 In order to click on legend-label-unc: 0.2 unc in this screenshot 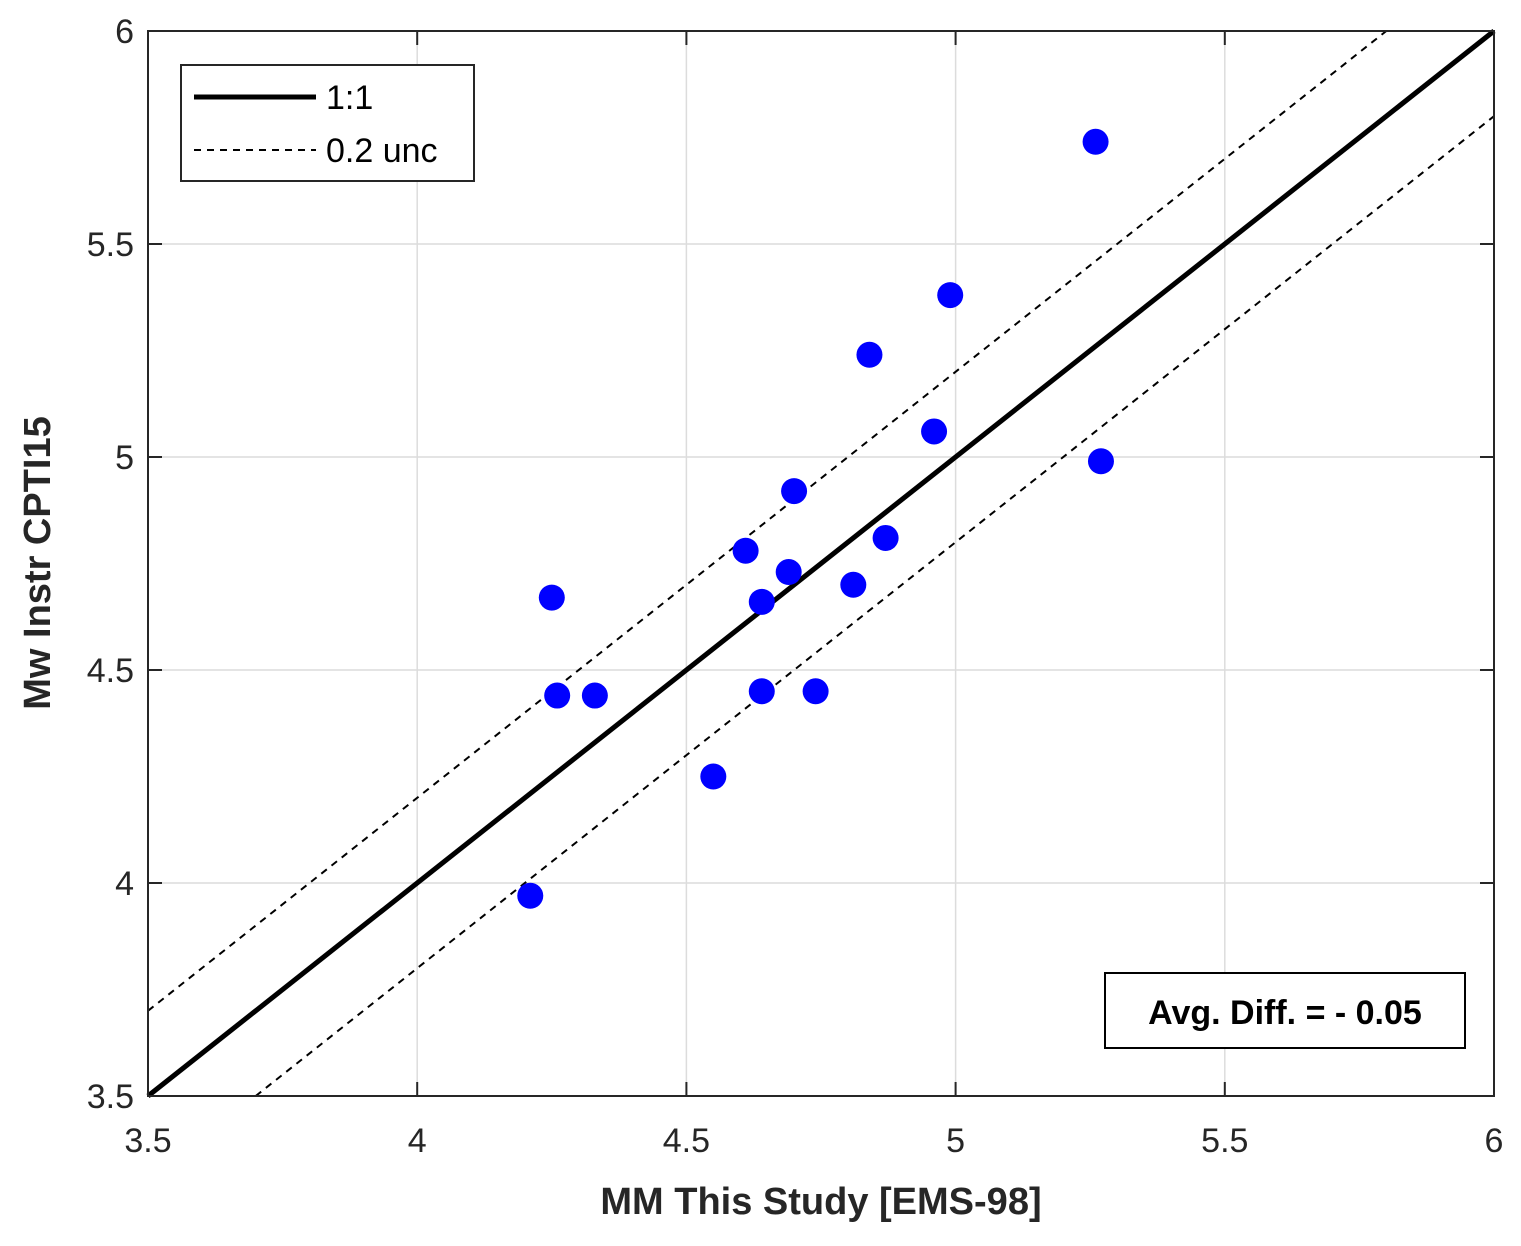, I will do `click(382, 151)`.